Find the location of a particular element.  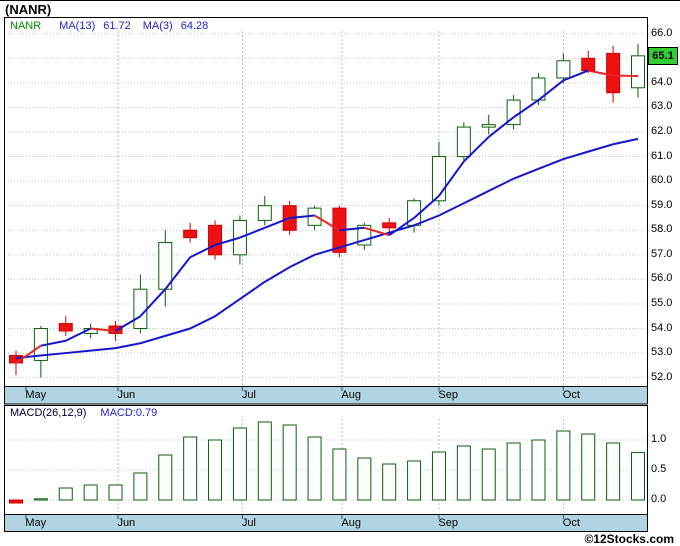

macd-params-label: MACD(26,12,9) is located at coordinates (48, 413).